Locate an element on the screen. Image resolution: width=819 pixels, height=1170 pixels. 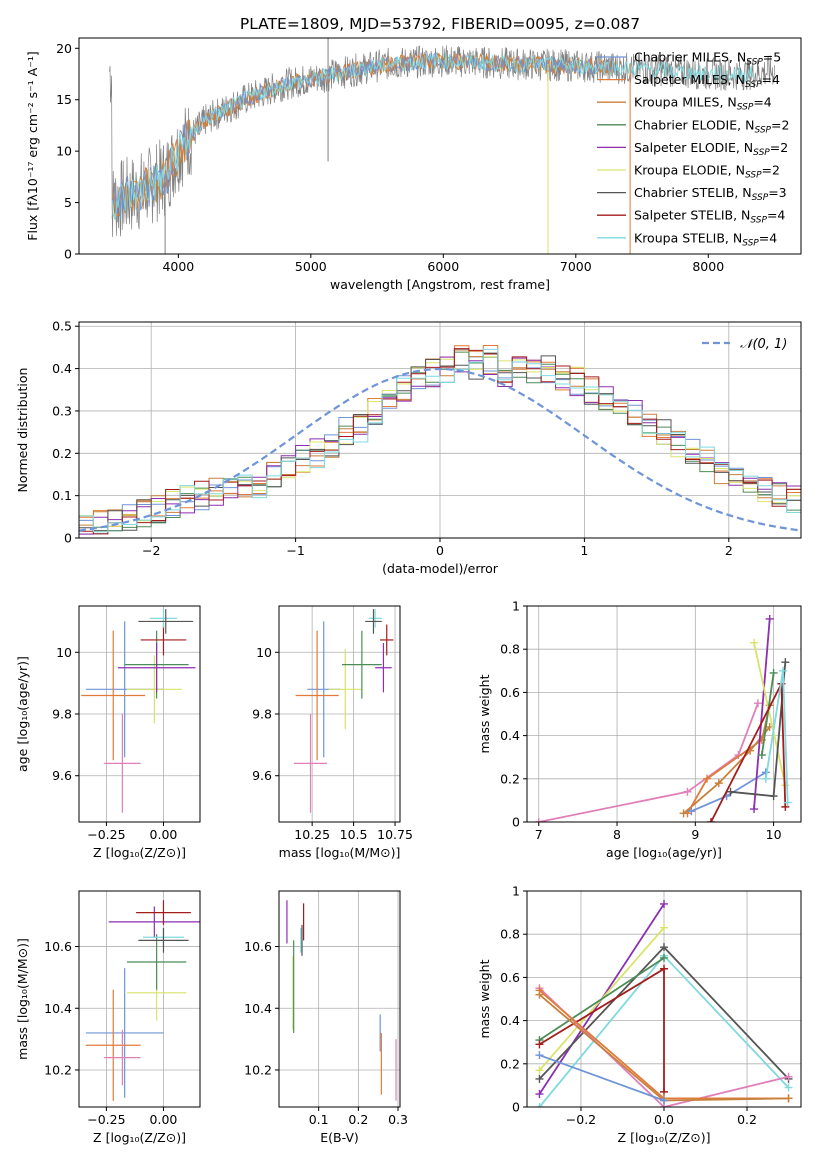
x-tick-label: 6000 is located at coordinates (443, 266).